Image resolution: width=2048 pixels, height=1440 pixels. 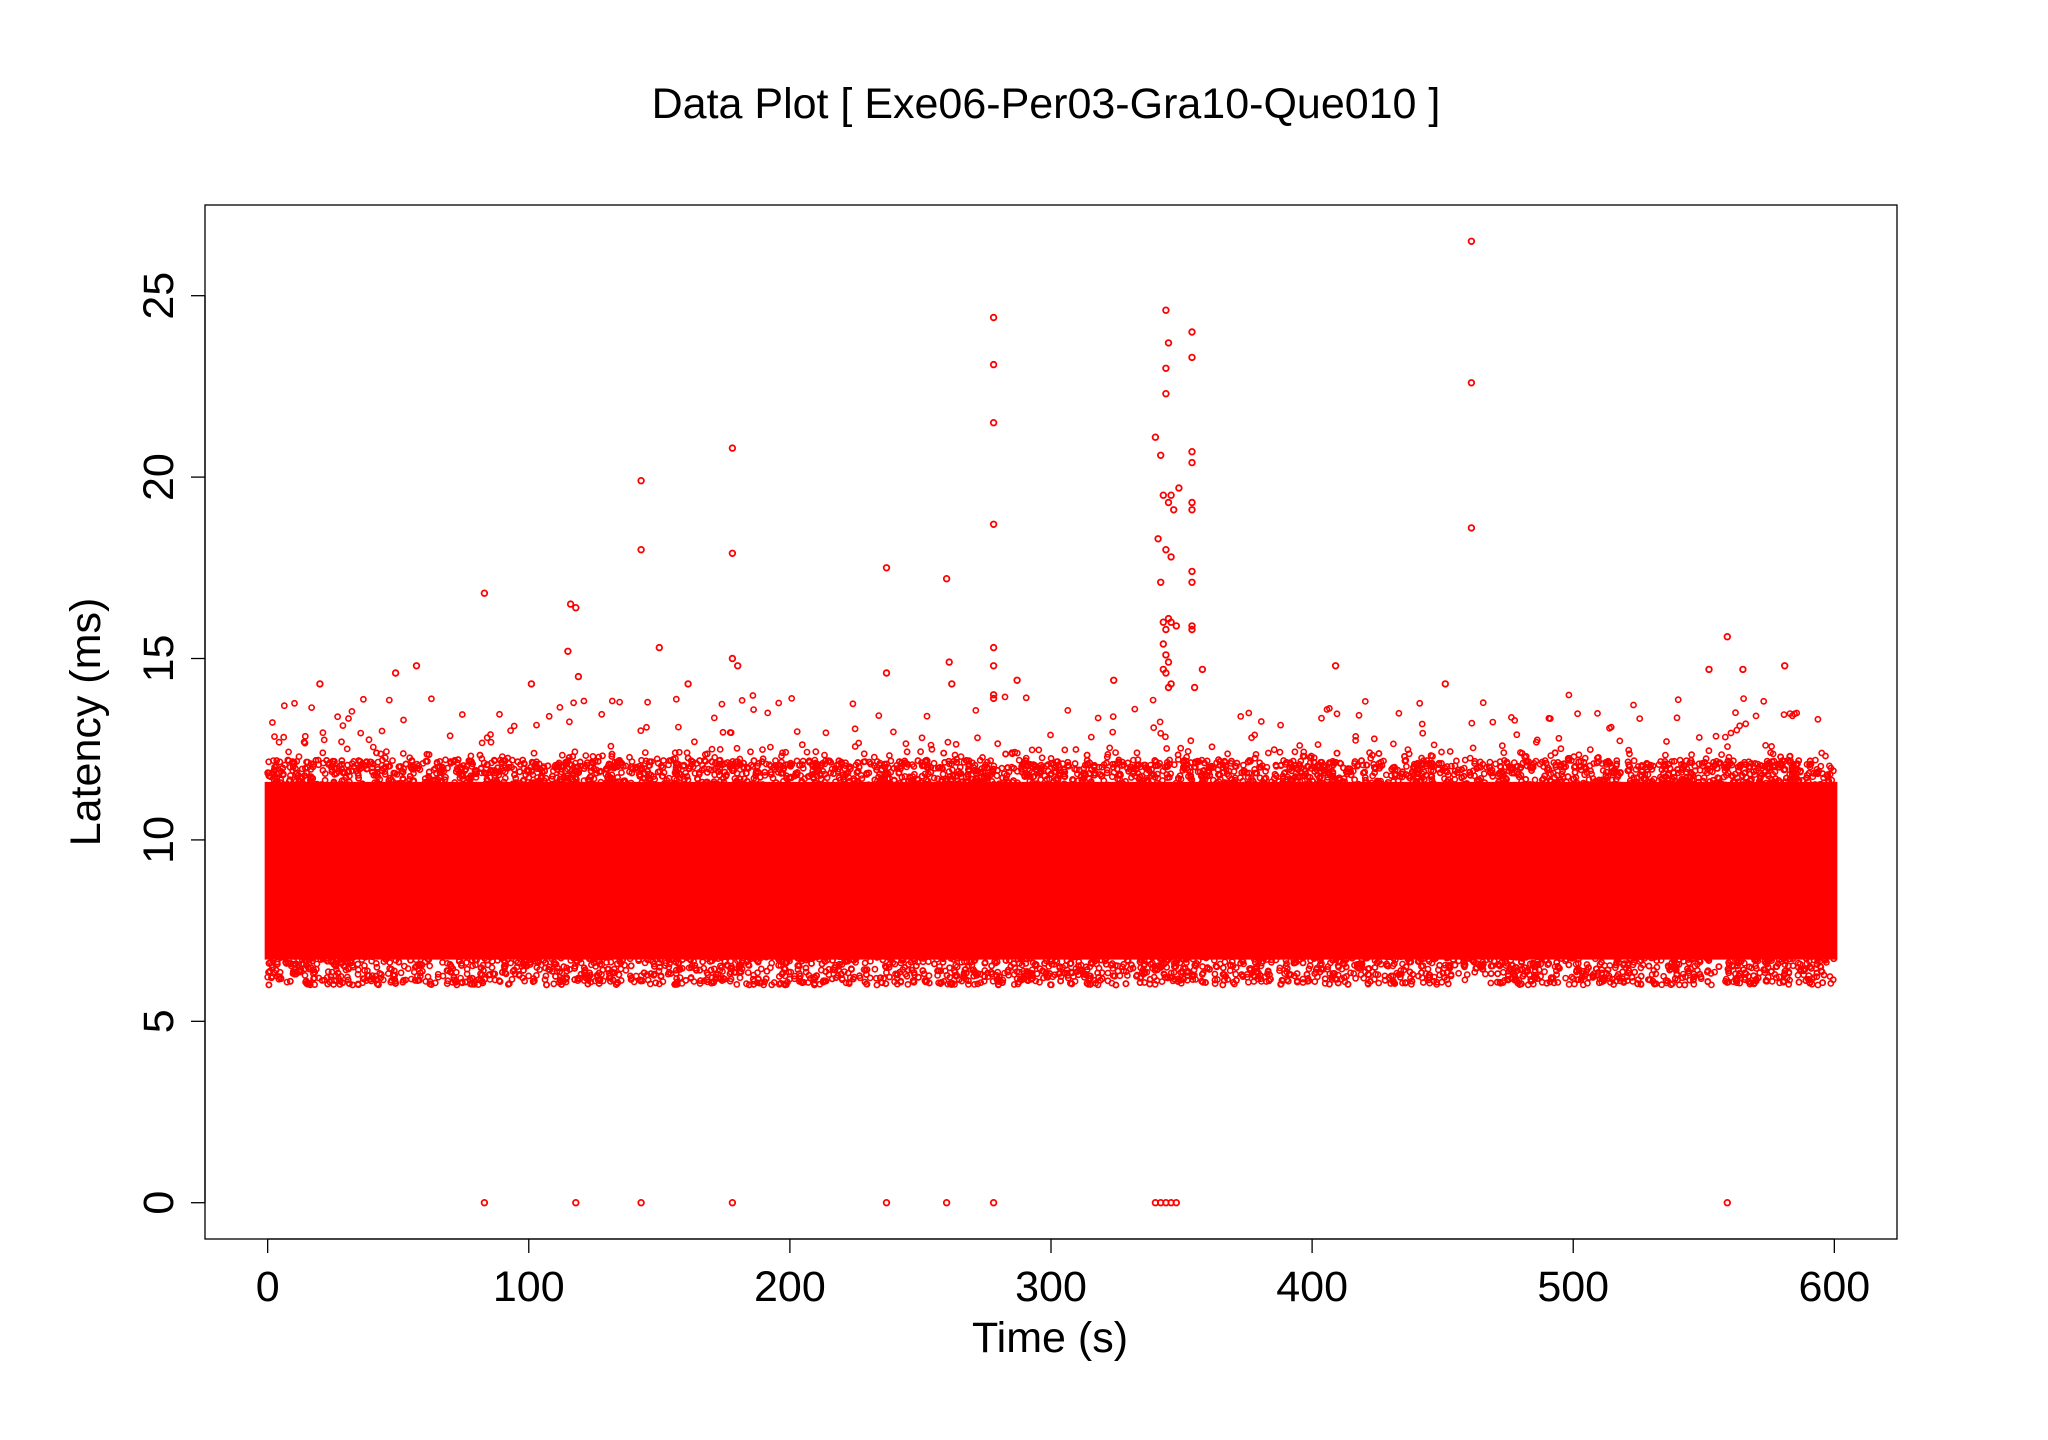 I want to click on dense-band-core, so click(x=1051, y=870).